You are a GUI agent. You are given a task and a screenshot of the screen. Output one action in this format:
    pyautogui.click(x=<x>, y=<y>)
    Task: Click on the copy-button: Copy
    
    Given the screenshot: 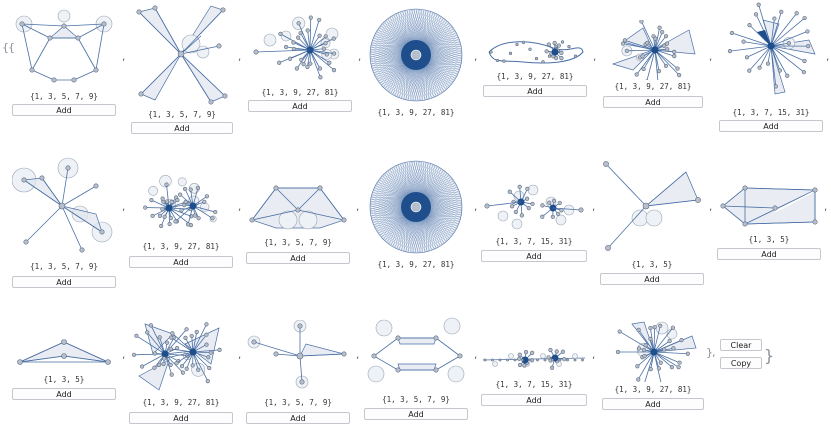 What is the action you would take?
    pyautogui.click(x=741, y=363)
    